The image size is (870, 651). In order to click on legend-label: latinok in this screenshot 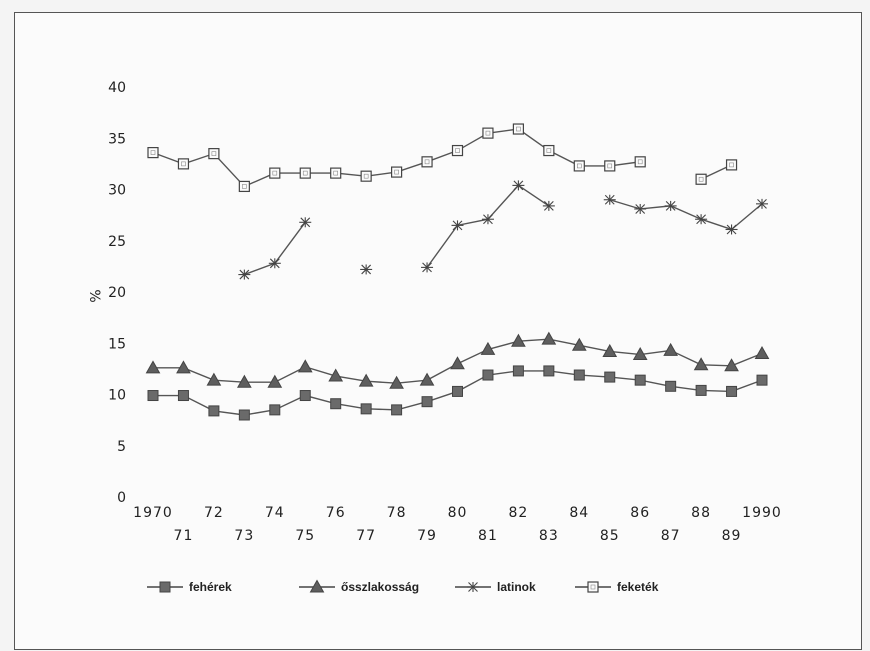, I will do `click(516, 587)`.